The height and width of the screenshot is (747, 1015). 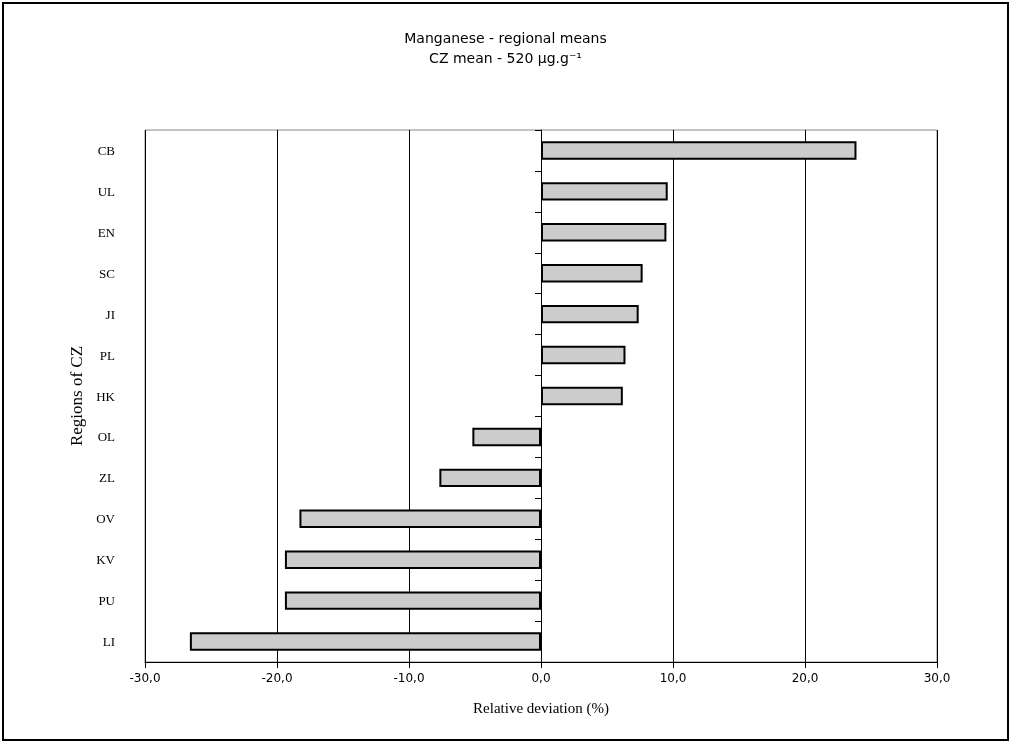 What do you see at coordinates (77, 396) in the screenshot?
I see `y-axis-title: Regions of CZ` at bounding box center [77, 396].